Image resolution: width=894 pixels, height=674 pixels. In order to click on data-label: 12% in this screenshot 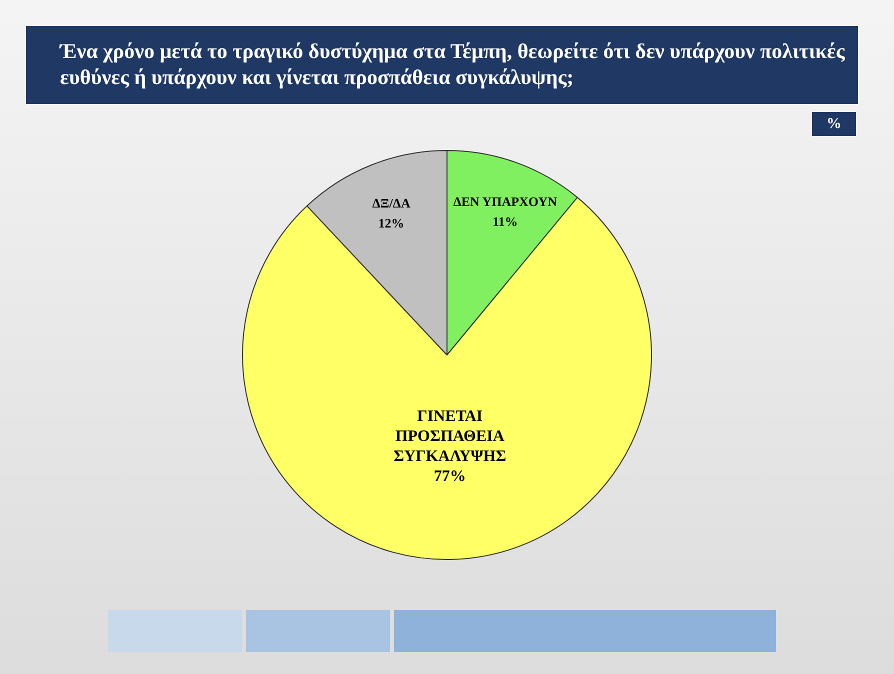, I will do `click(391, 223)`.